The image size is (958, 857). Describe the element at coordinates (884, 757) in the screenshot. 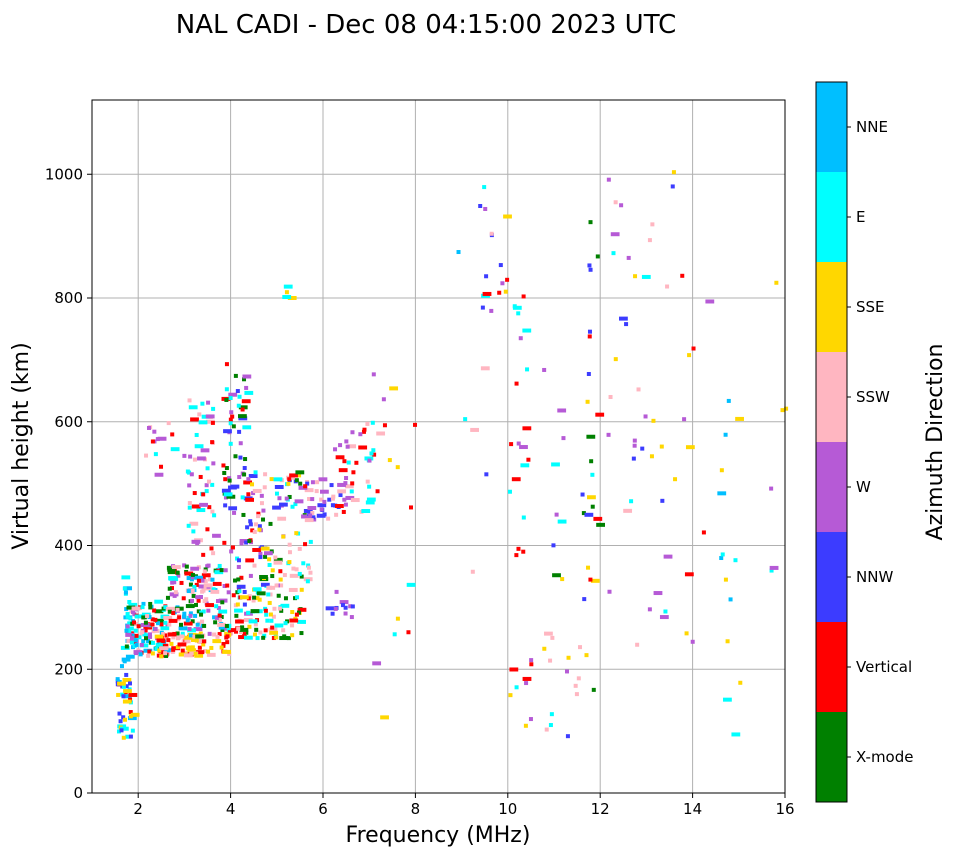

I see `colorbar-tick-label: X-mode` at that location.